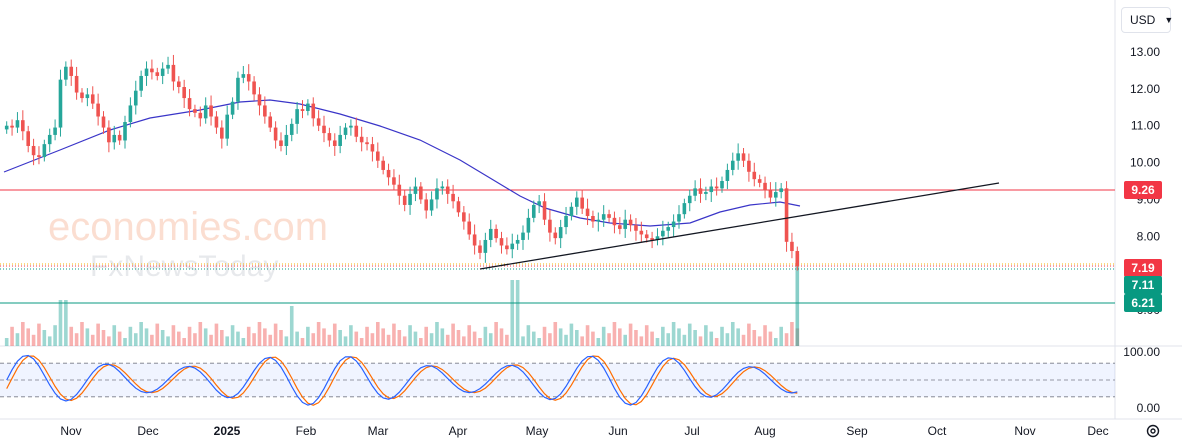 This screenshot has height=447, width=1182. Describe the element at coordinates (1147, 20) in the screenshot. I see `currency-selector: USD ▼` at that location.